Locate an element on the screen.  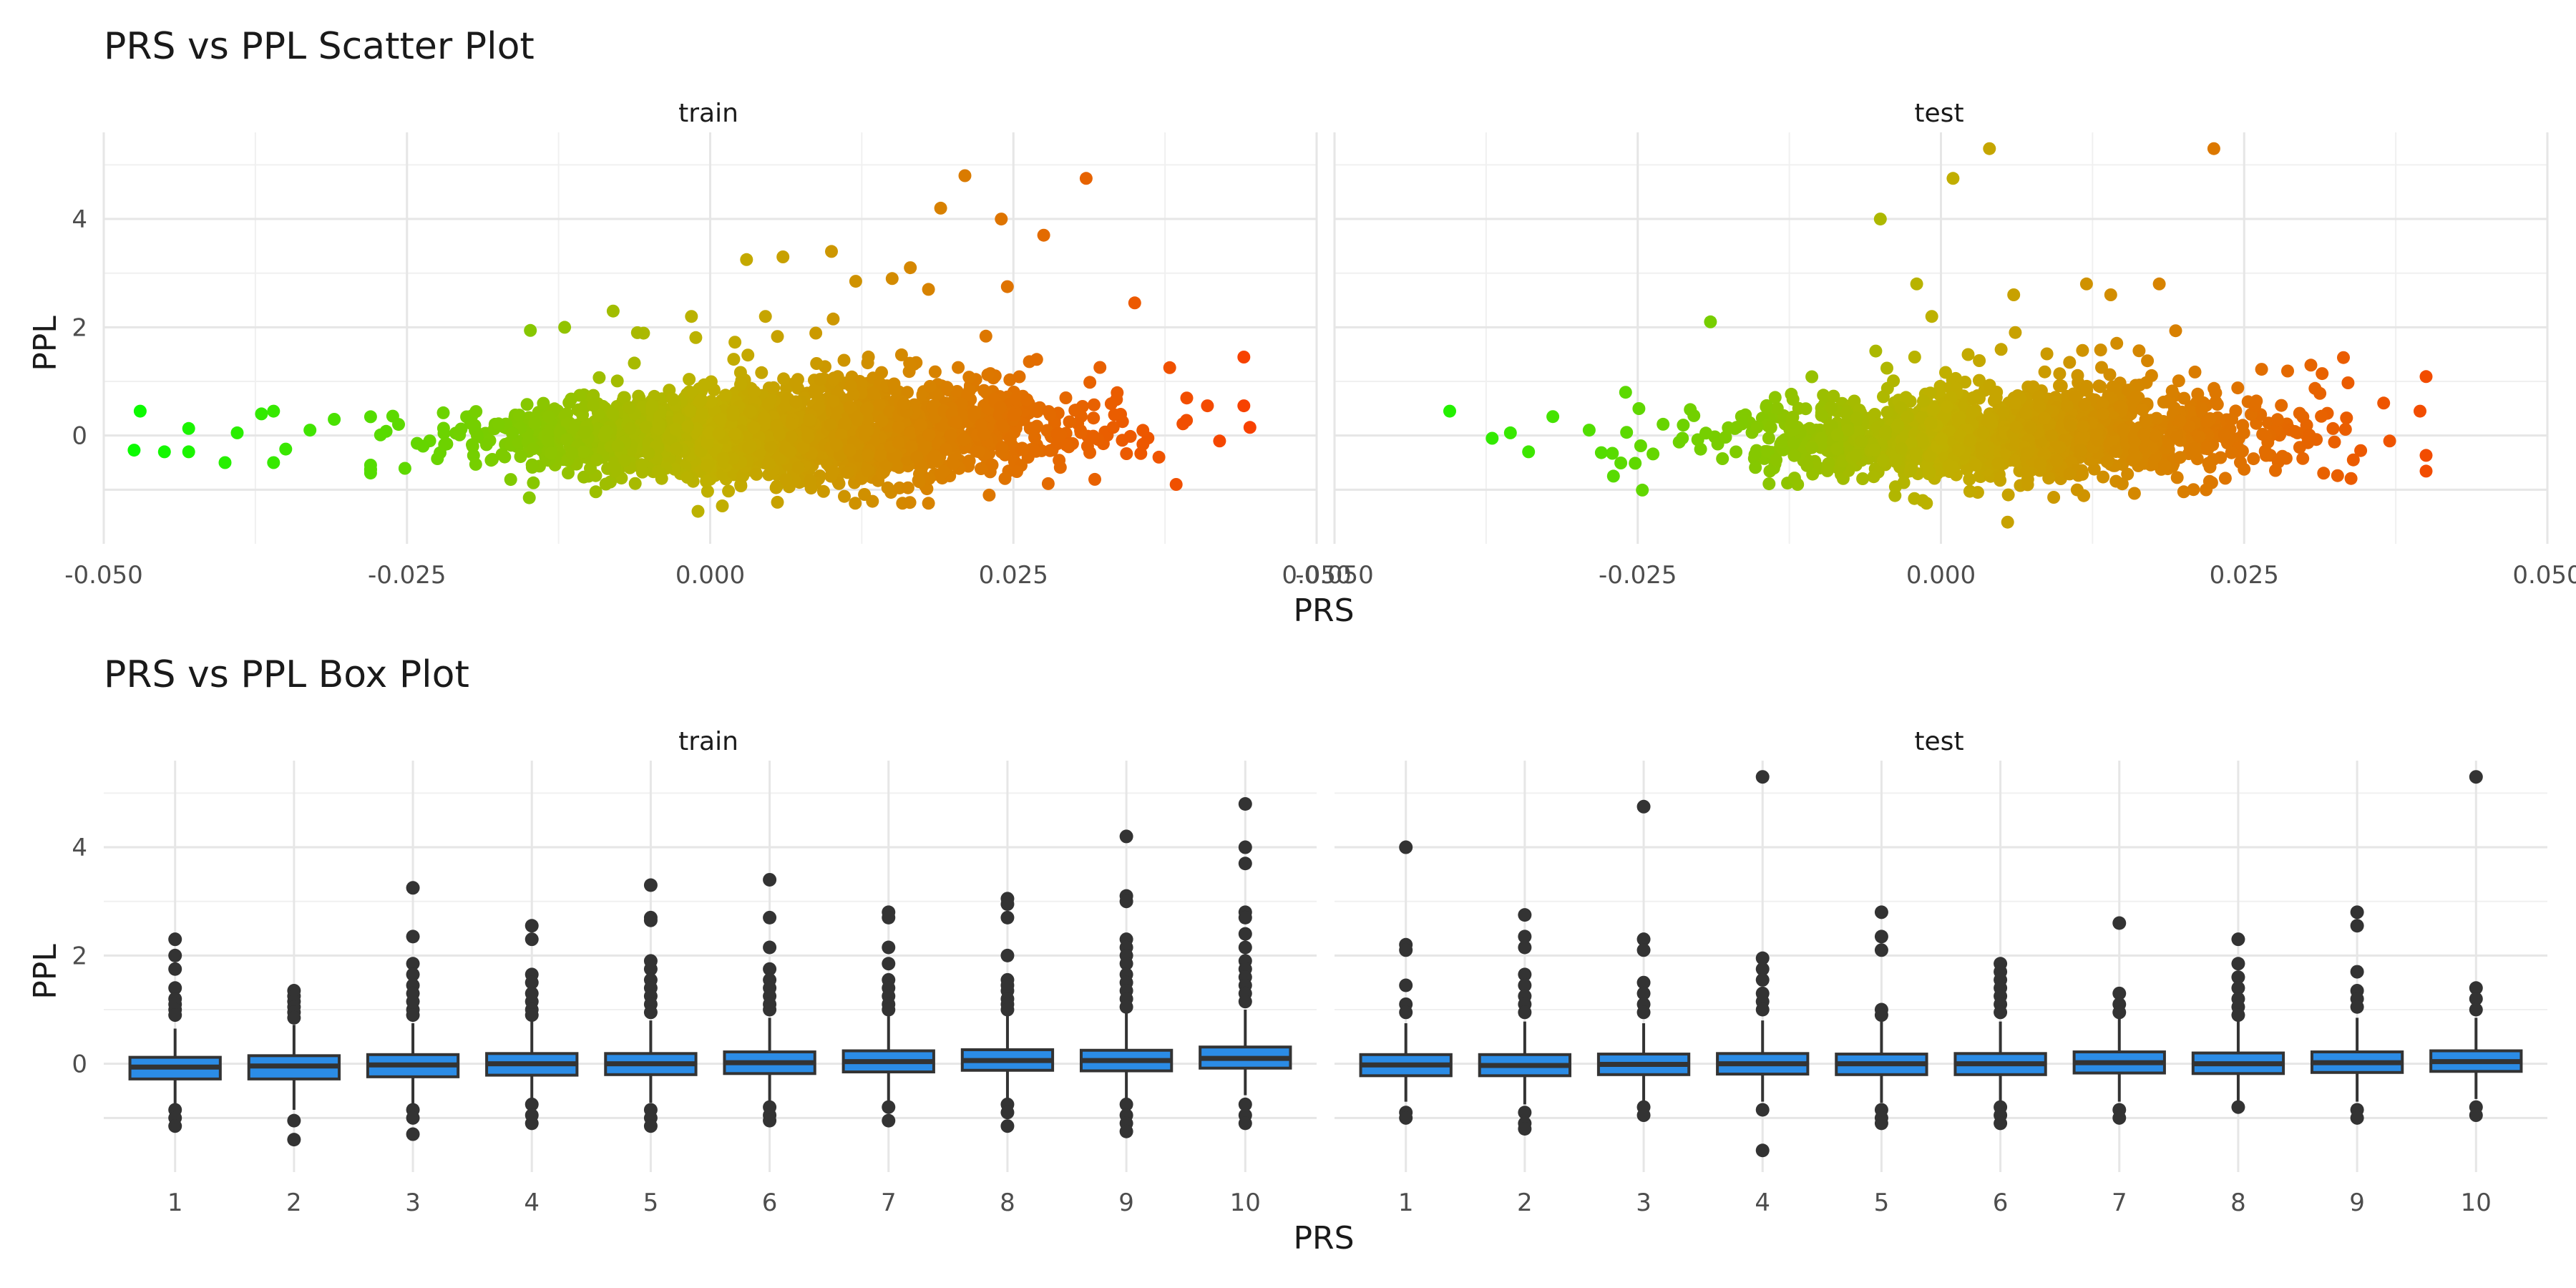
box-y-tick-labels: 024 is located at coordinates (79, 956).